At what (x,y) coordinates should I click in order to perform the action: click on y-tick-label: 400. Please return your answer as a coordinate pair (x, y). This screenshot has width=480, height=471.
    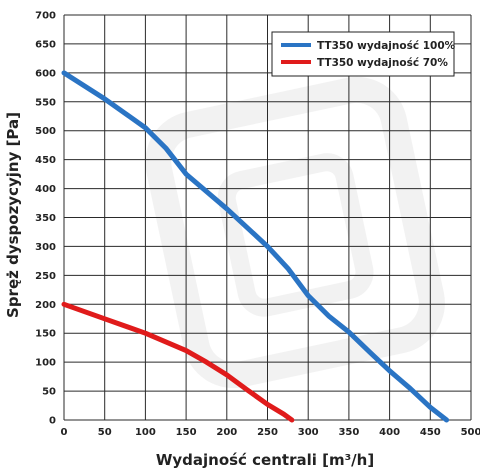
    Looking at the image, I should click on (45, 189).